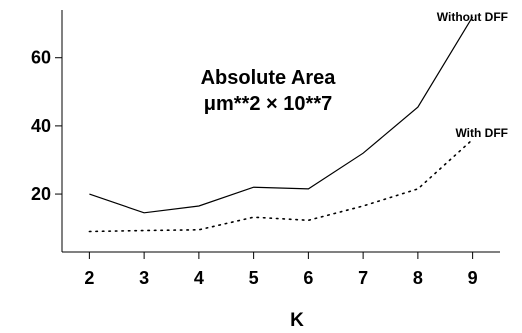  Describe the element at coordinates (418, 278) in the screenshot. I see `x-tick-label-8: 8` at that location.